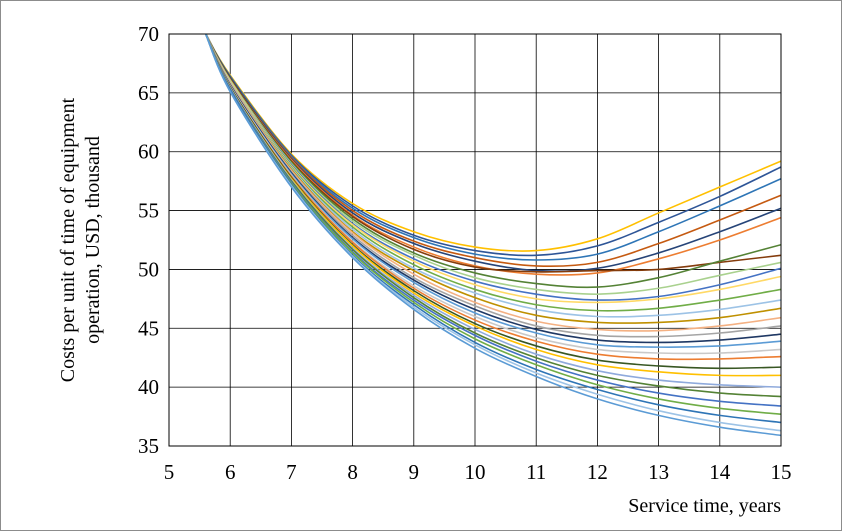 This screenshot has height=532, width=842. What do you see at coordinates (68, 239) in the screenshot?
I see `y-axis-title-line-1: Costs per unit of time of equipment` at bounding box center [68, 239].